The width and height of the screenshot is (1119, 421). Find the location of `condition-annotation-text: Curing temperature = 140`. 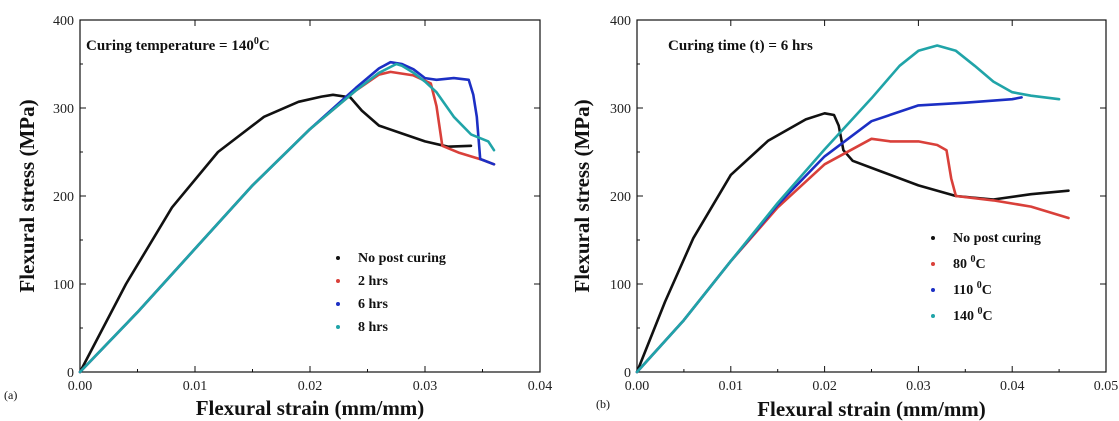

condition-annotation-text: Curing temperature = 140 is located at coordinates (170, 46).